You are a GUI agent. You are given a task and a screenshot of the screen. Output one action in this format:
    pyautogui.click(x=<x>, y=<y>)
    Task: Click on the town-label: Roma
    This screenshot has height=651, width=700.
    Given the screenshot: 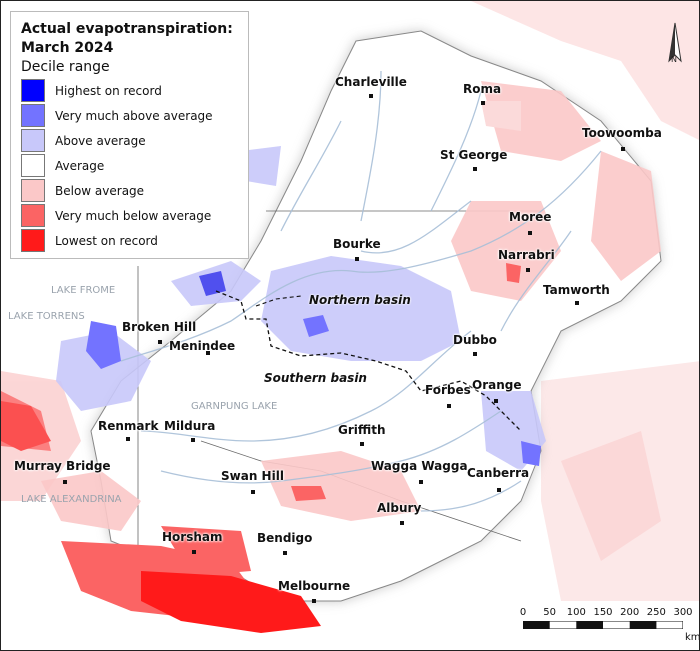 What is the action you would take?
    pyautogui.click(x=482, y=89)
    